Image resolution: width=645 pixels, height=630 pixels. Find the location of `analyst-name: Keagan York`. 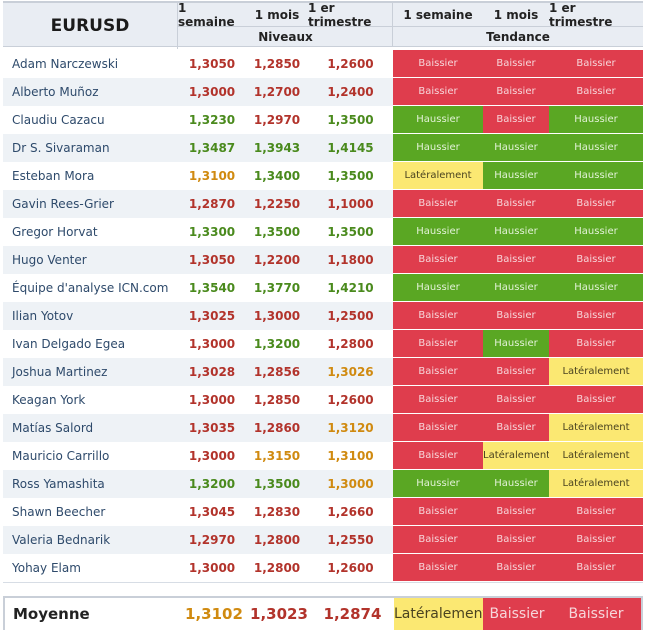

analyst-name: Keagan York is located at coordinates (49, 400).